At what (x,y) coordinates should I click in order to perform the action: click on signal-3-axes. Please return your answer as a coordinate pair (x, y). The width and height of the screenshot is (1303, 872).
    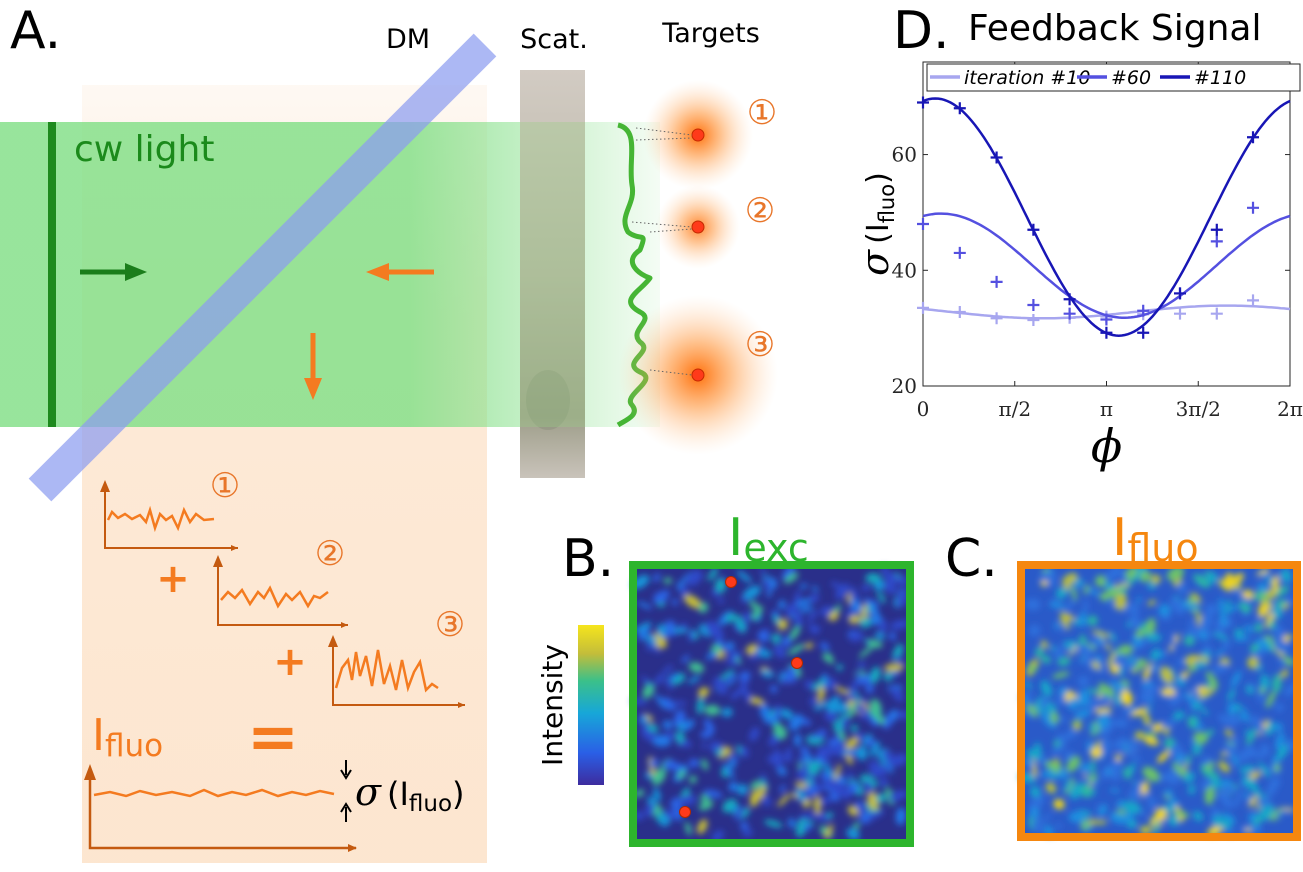
    Looking at the image, I should click on (398, 674).